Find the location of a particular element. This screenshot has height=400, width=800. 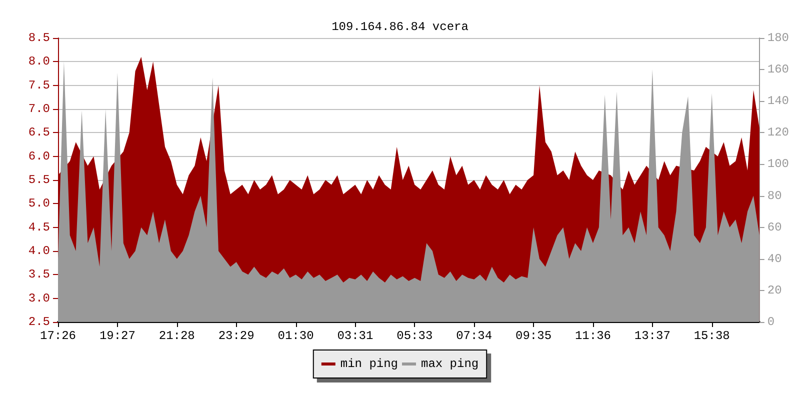

chart-title: 109.164.86.84 vcera is located at coordinates (400, 27).